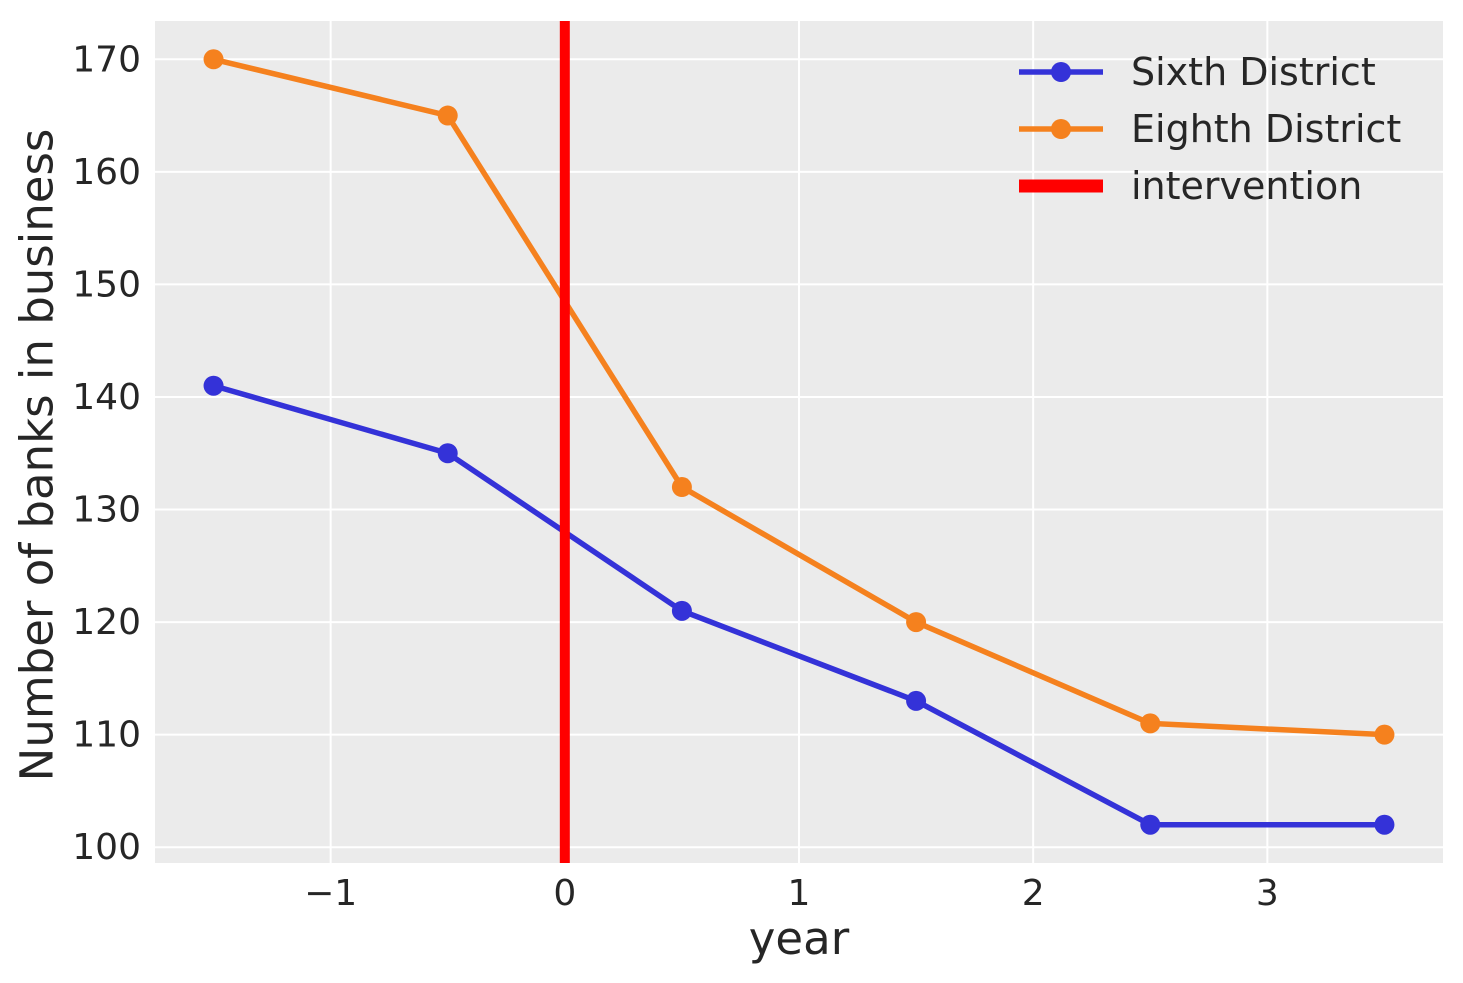 The image size is (1463, 983). I want to click on x-tick-label: 3, so click(1267, 893).